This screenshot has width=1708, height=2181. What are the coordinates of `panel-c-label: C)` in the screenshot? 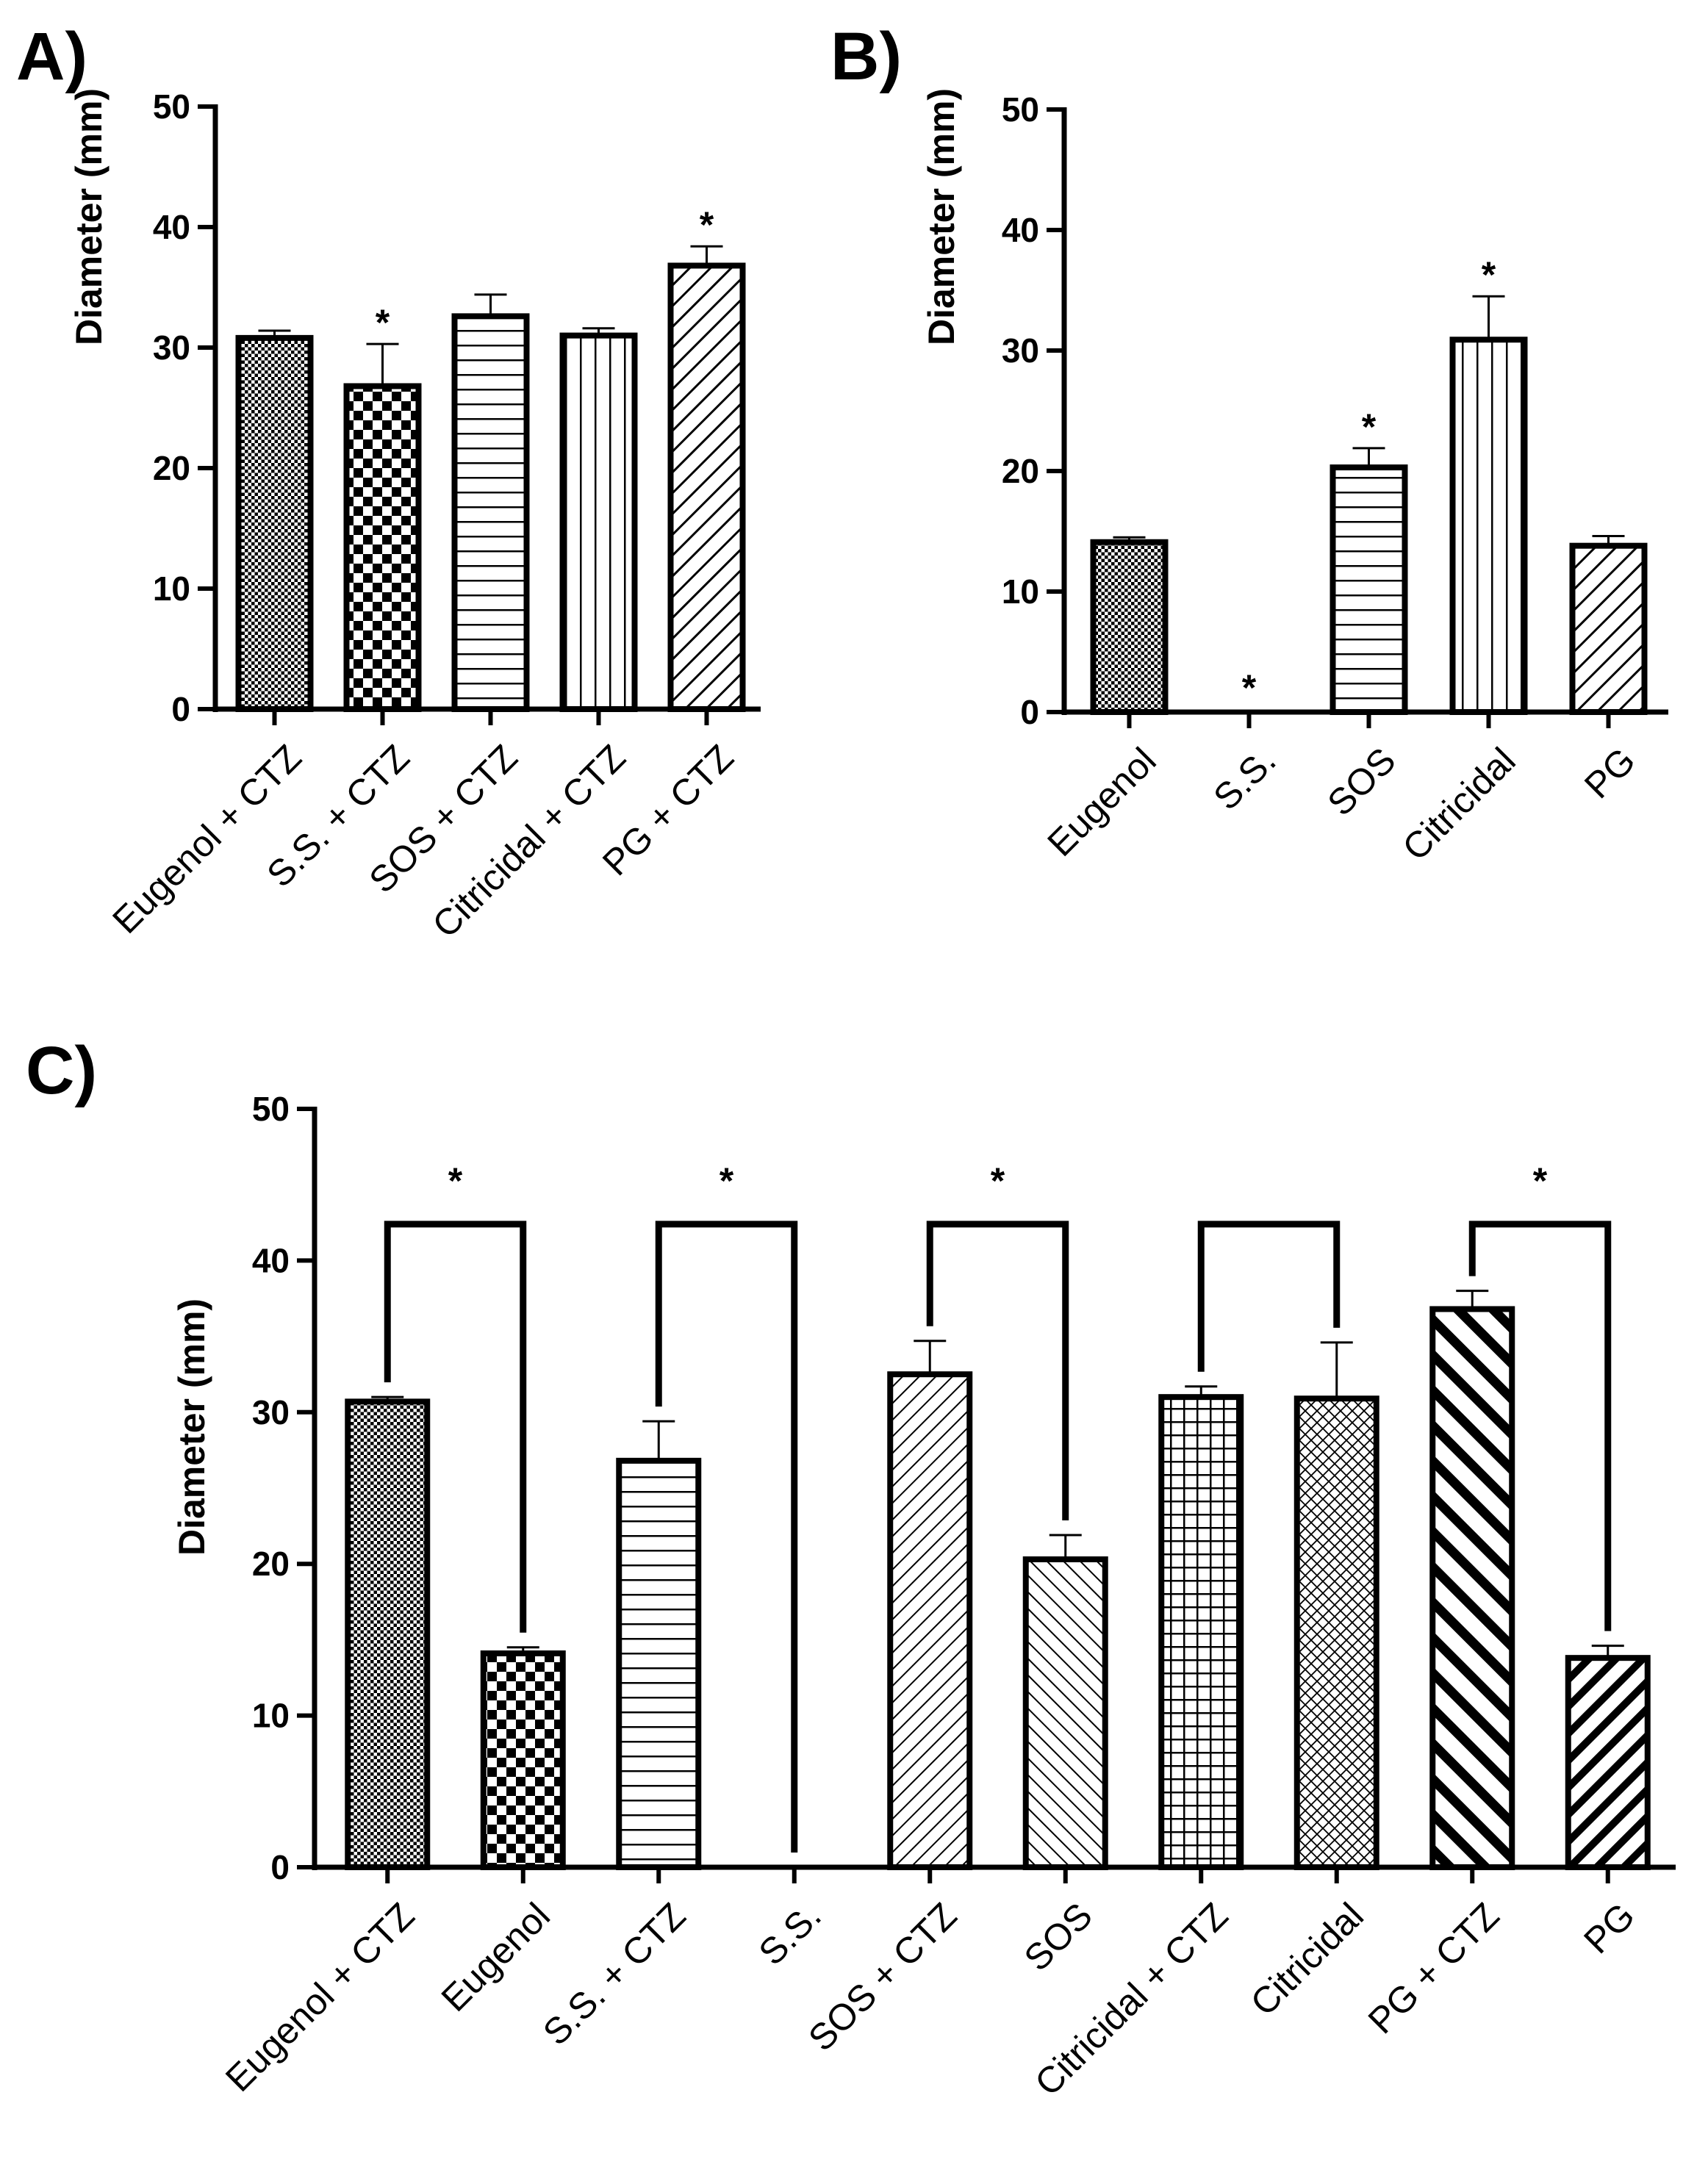 It's located at (61, 1070).